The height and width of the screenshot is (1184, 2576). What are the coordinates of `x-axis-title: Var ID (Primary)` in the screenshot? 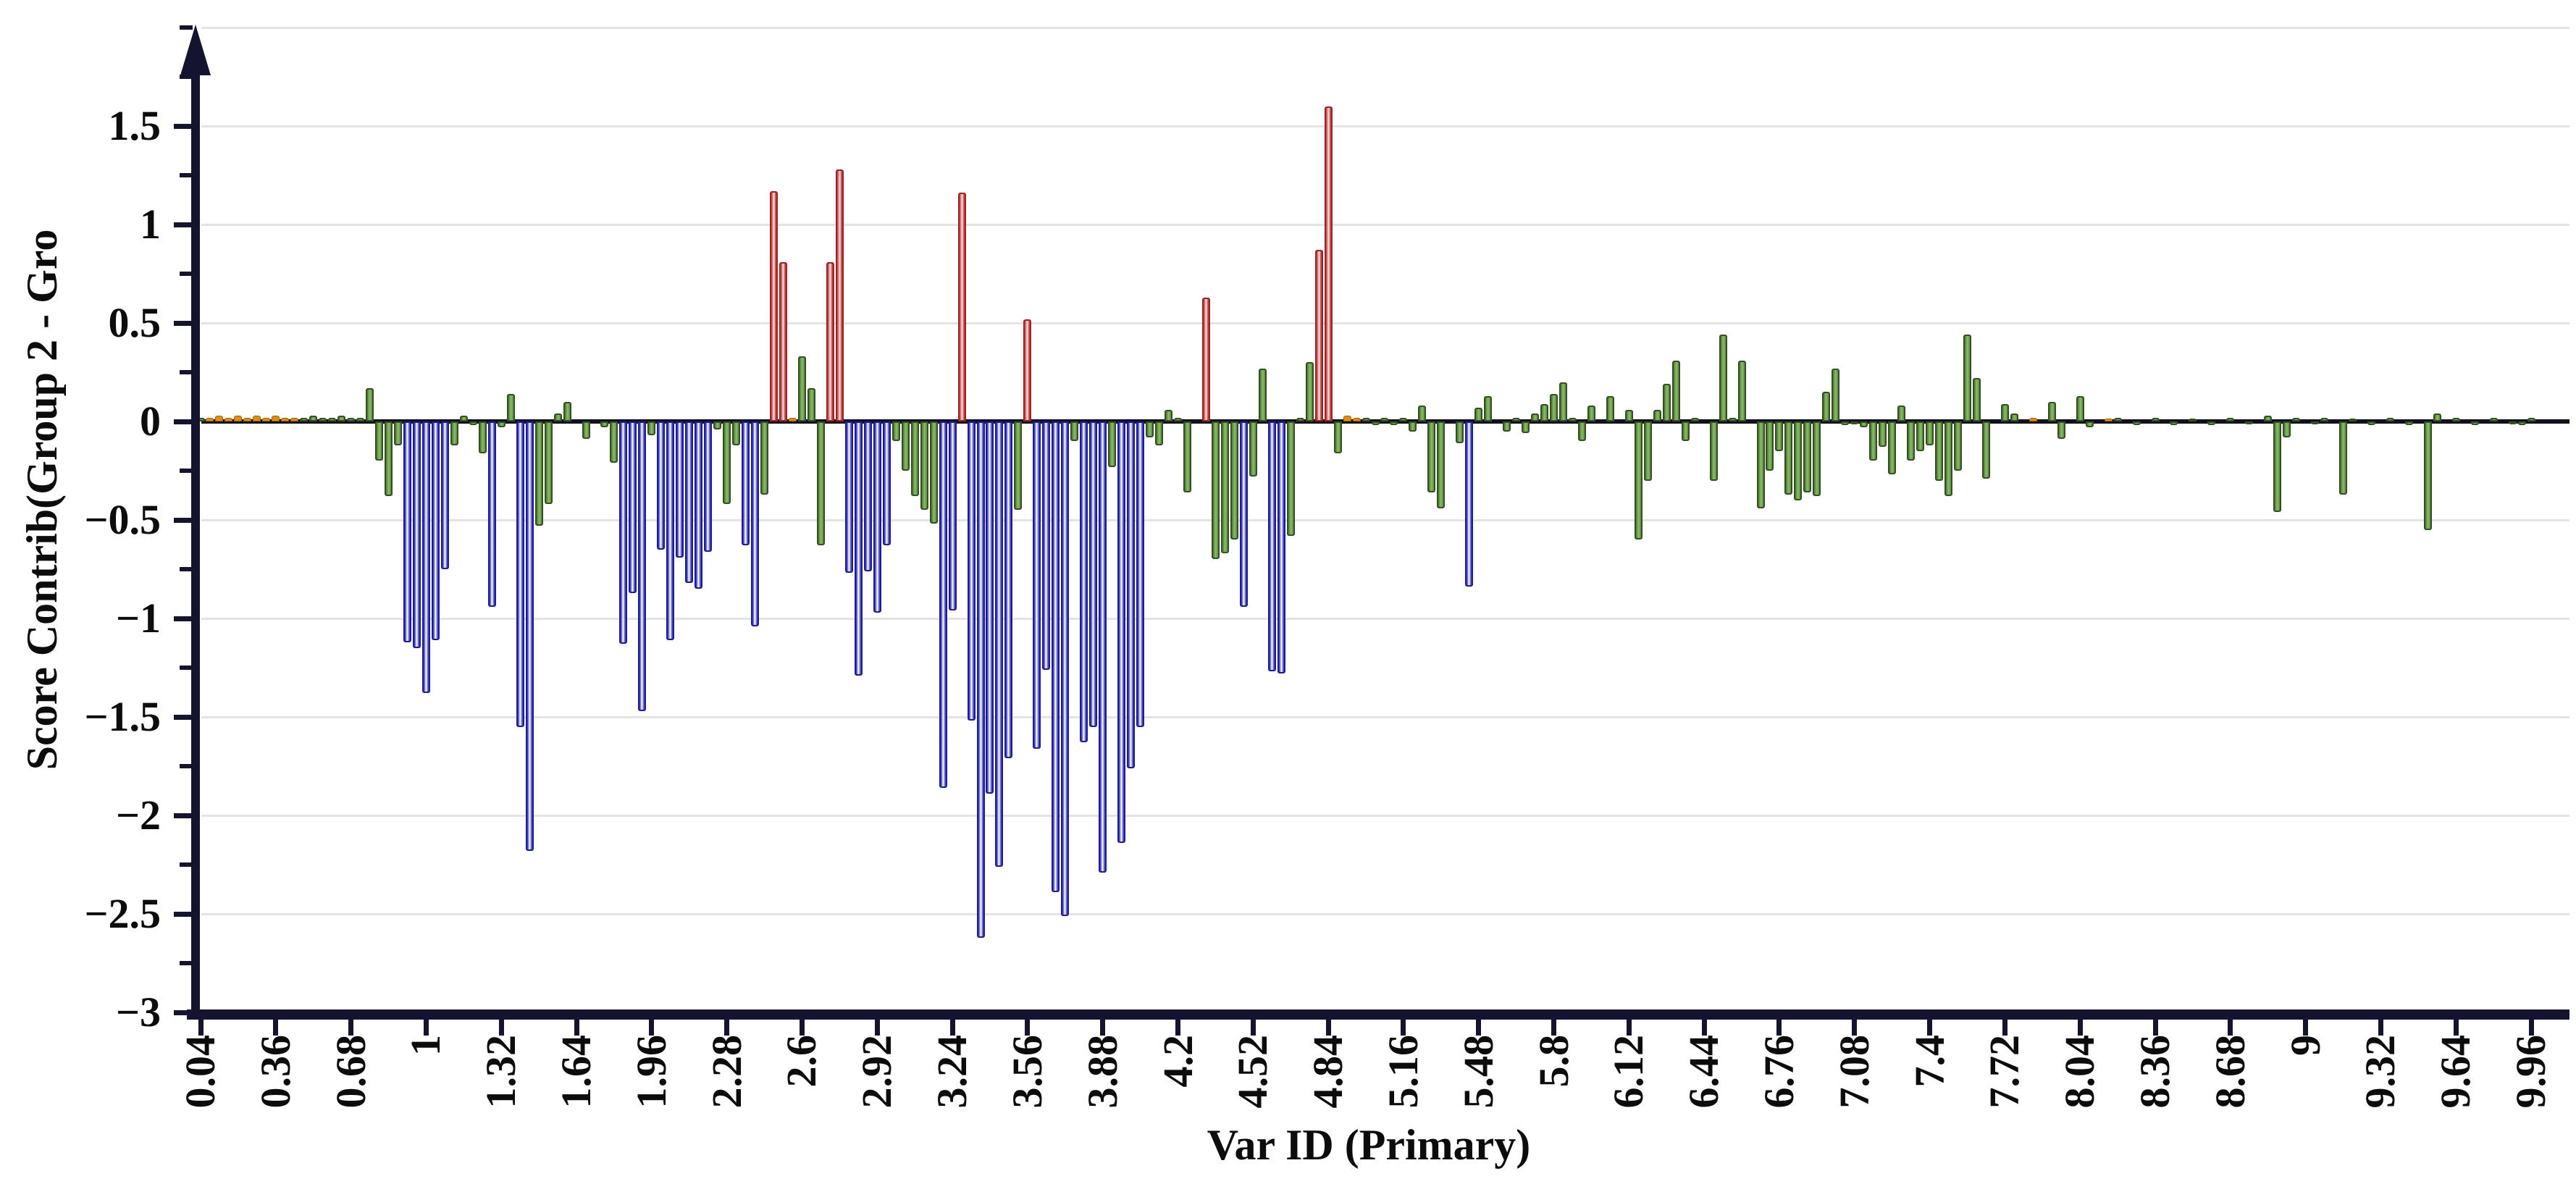 It's located at (1369, 1145).